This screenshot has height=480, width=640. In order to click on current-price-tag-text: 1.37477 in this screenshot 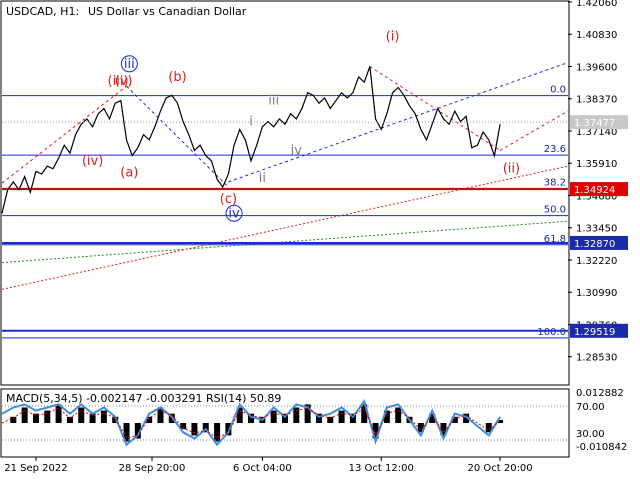, I will do `click(594, 123)`.